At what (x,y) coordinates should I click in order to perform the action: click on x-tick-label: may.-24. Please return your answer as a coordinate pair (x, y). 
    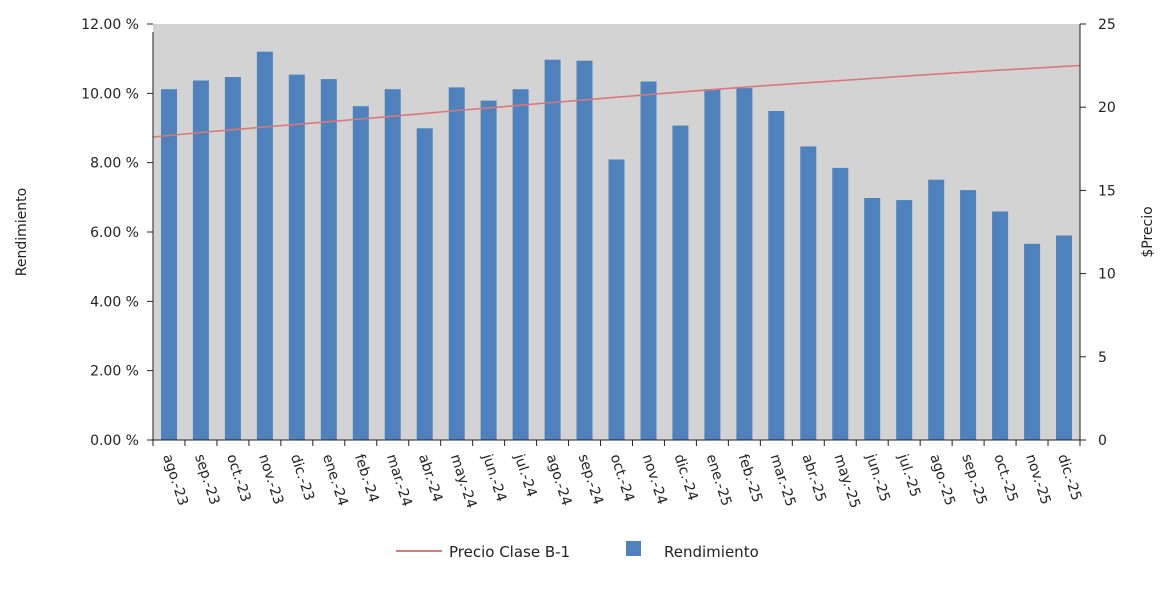
    Looking at the image, I should click on (463, 481).